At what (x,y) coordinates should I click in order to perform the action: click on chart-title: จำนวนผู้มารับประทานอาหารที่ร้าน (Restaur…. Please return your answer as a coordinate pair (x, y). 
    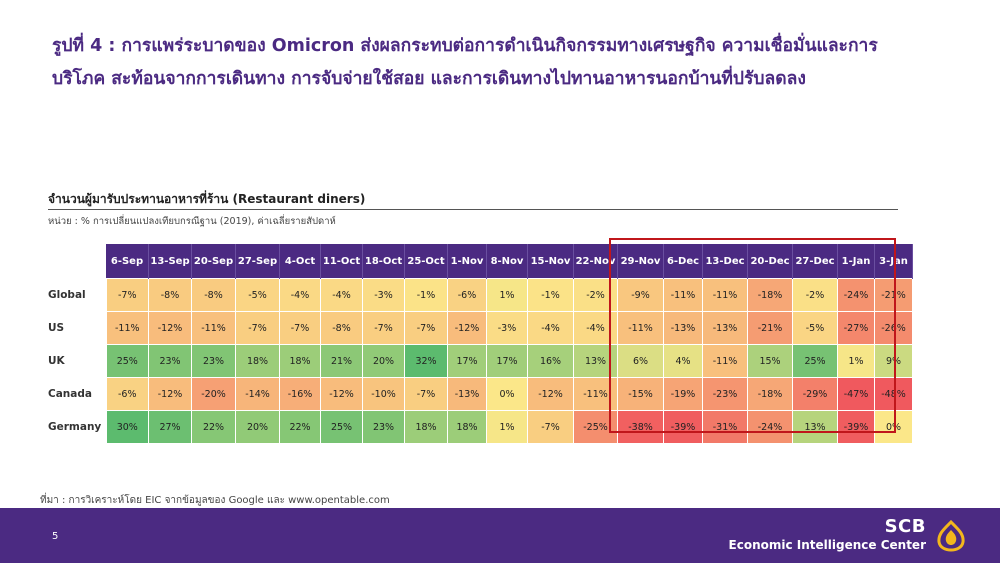
    Looking at the image, I should click on (207, 199).